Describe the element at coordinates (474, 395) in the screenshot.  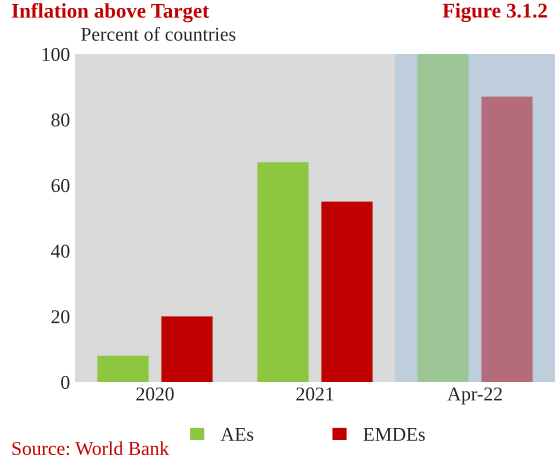
I see `x-tick-label: Apr-22` at that location.